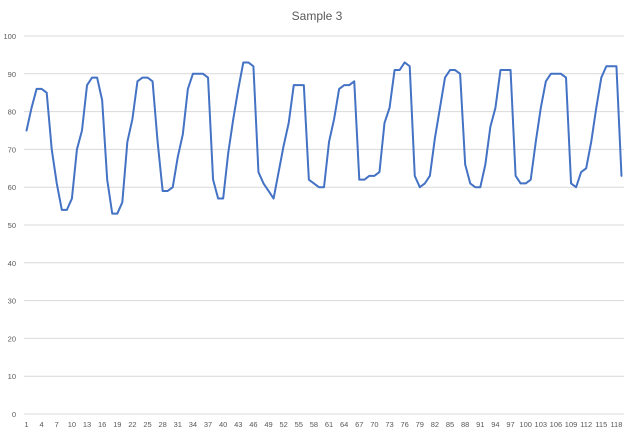 The image size is (635, 435). What do you see at coordinates (12, 263) in the screenshot?
I see `y-tick-label: 40` at bounding box center [12, 263].